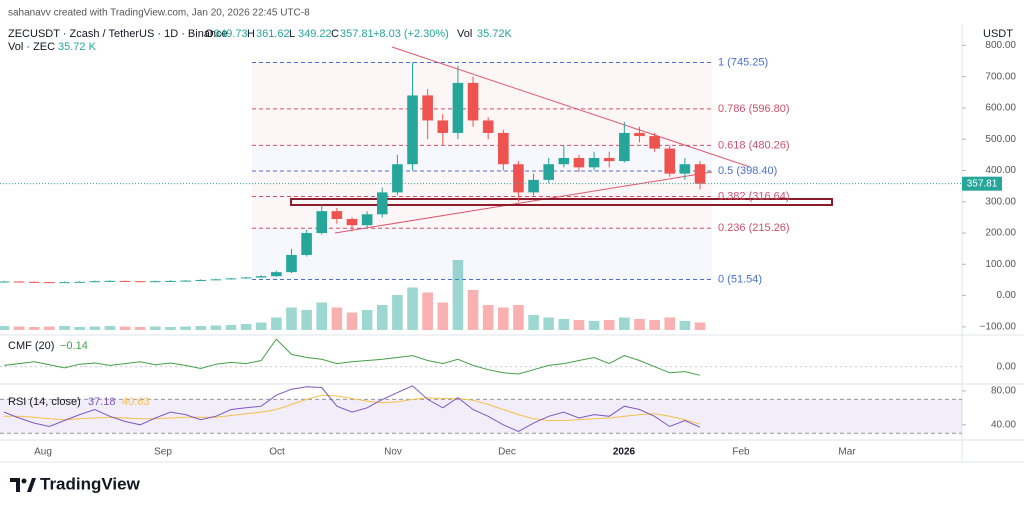 This screenshot has width=1024, height=507. Describe the element at coordinates (277, 452) in the screenshot. I see `x-tick-label: Oct` at that location.